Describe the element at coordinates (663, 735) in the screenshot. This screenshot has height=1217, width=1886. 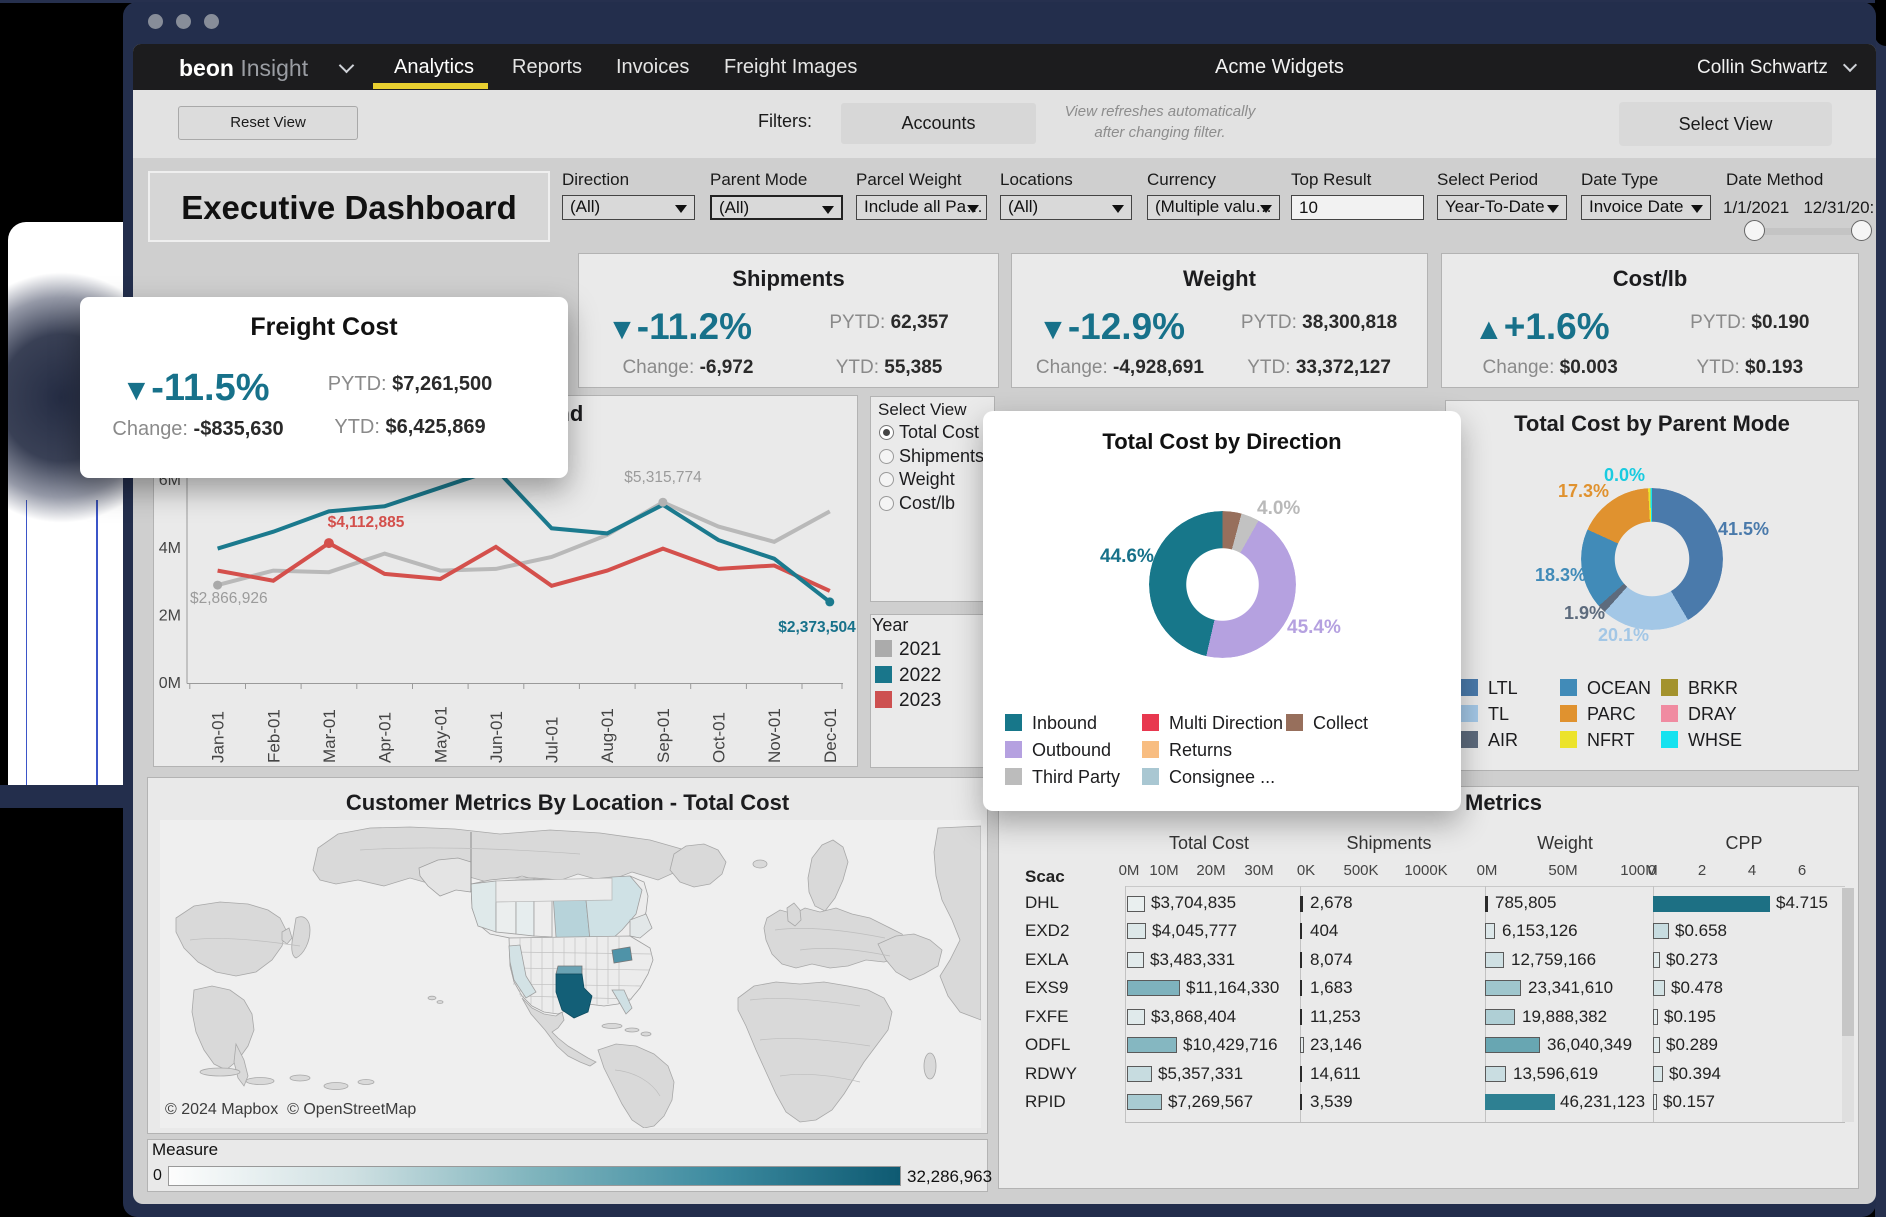
I see `svg-text: Sep-01` at that location.